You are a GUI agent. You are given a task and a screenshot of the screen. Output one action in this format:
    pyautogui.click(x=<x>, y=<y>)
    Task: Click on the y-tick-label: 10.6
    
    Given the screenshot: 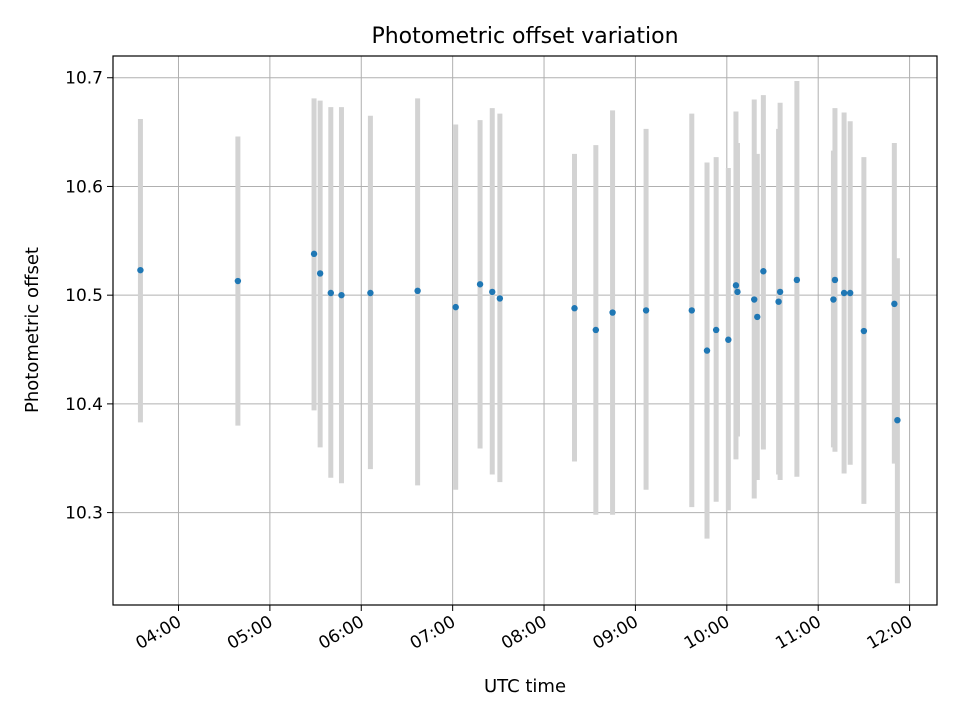 What is the action you would take?
    pyautogui.click(x=84, y=187)
    